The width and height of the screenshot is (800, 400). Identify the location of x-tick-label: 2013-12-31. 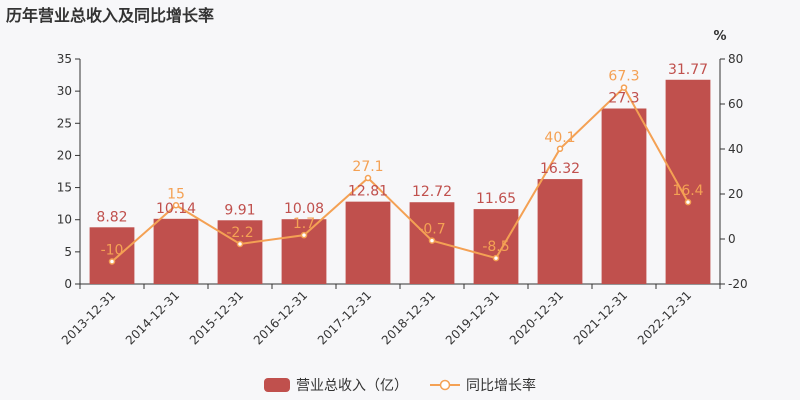
(88, 317).